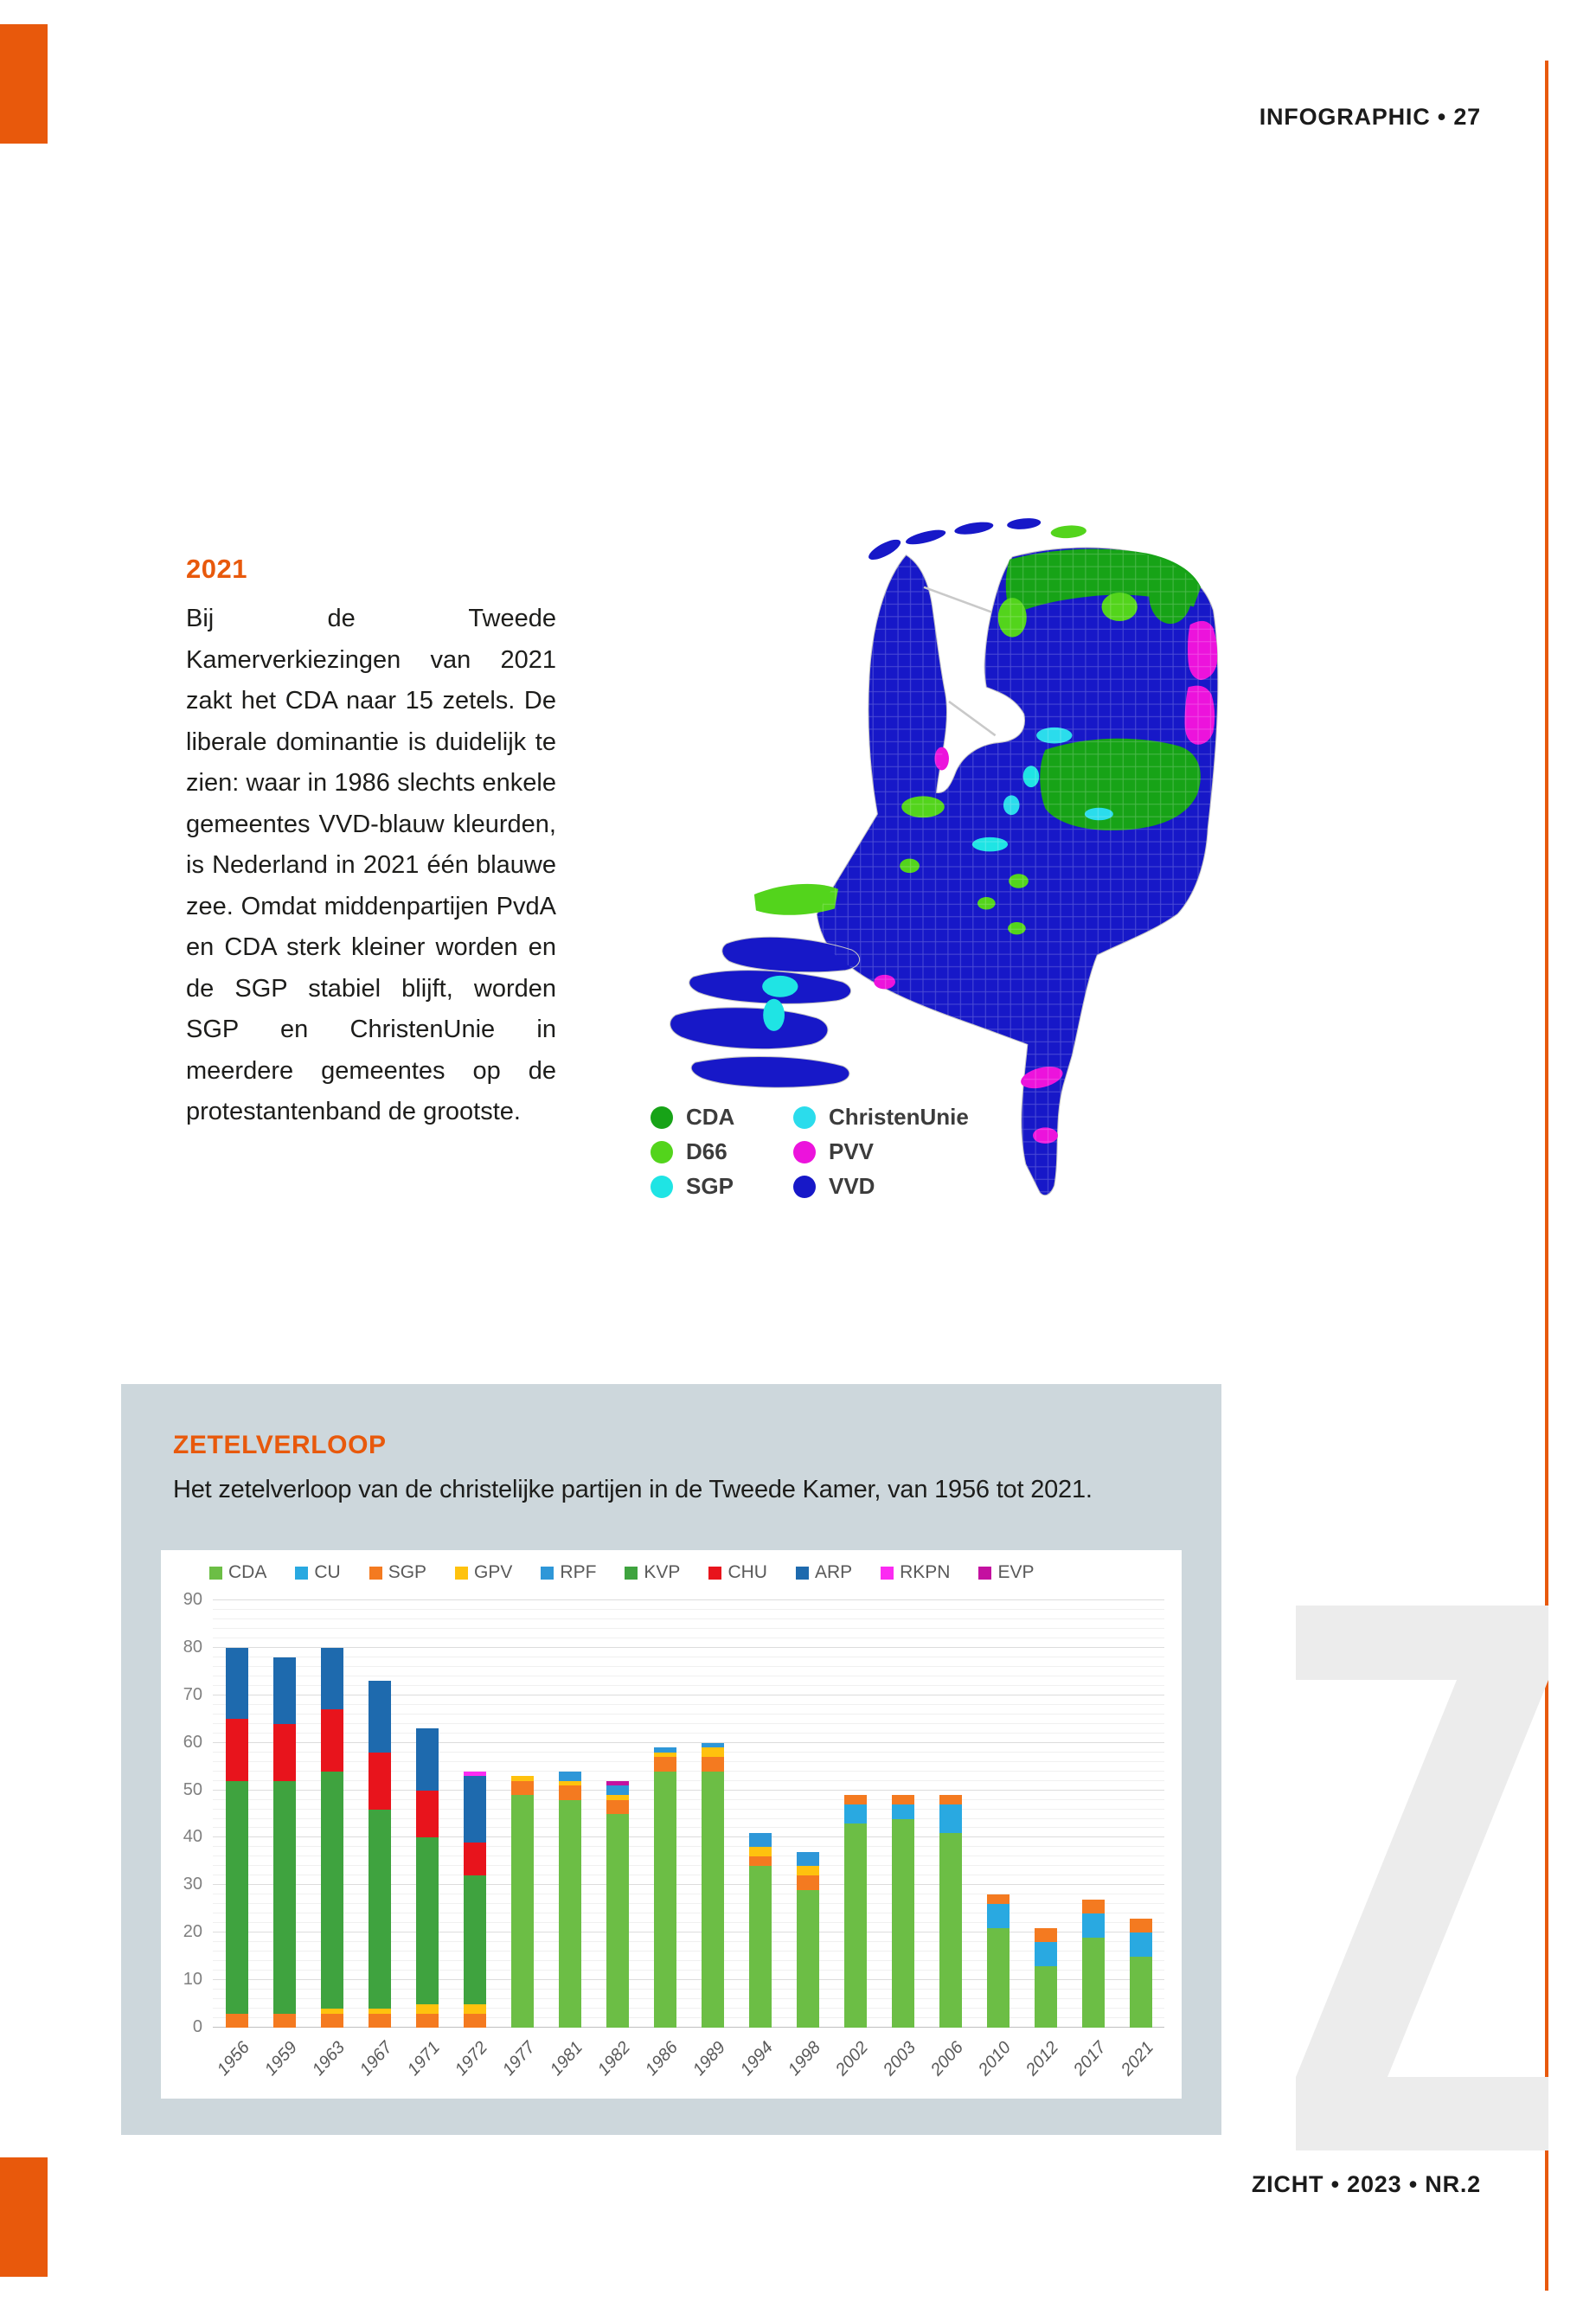 The image size is (1596, 2301). What do you see at coordinates (852, 1186) in the screenshot?
I see `map-legend-label: VVD` at bounding box center [852, 1186].